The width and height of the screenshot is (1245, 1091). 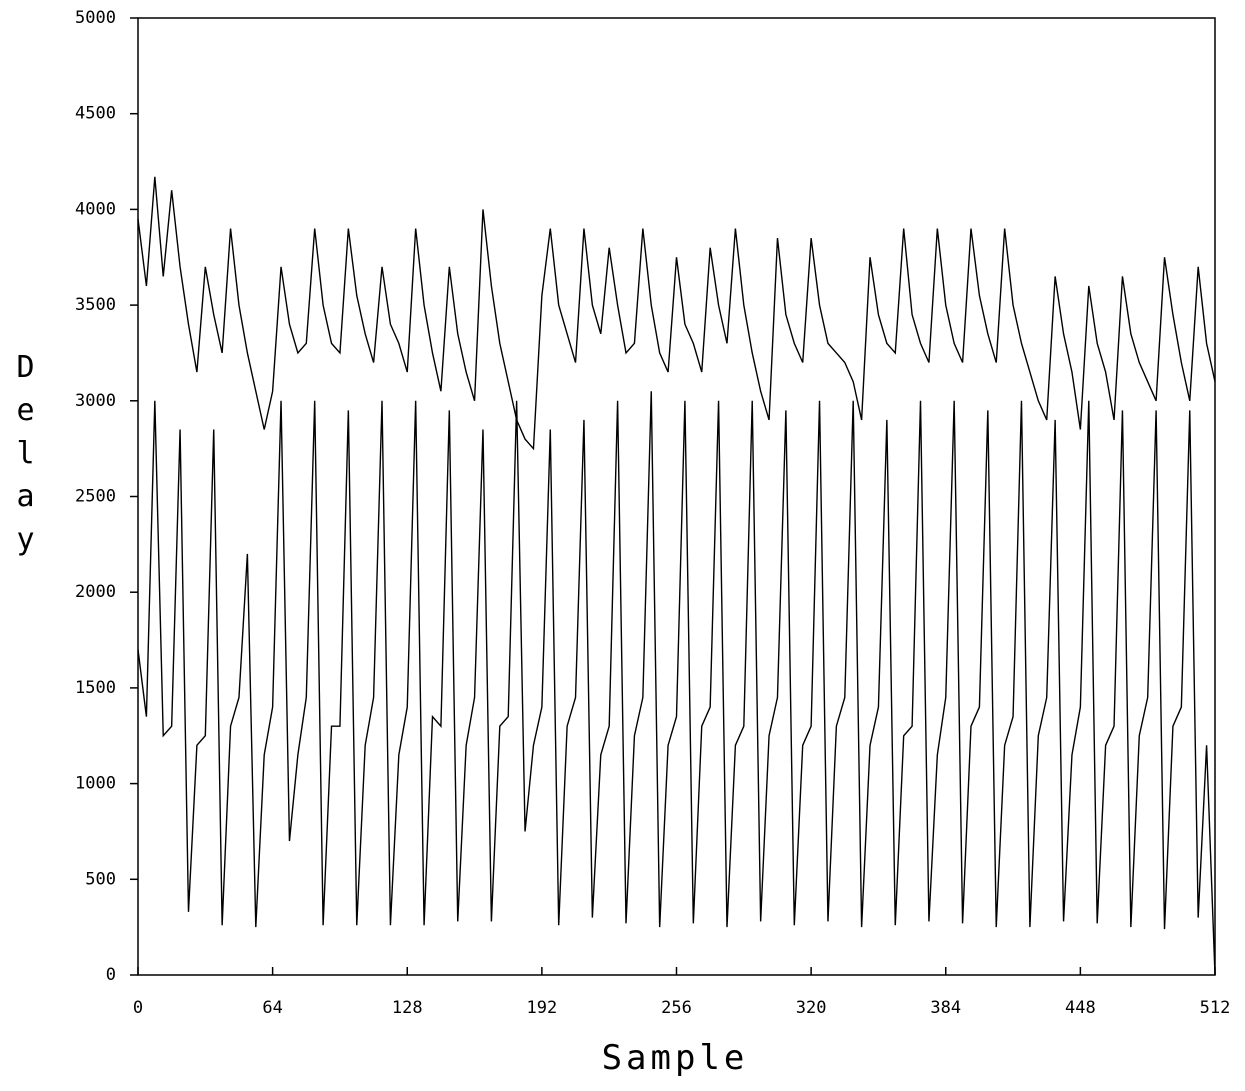 What do you see at coordinates (95, 209) in the screenshot?
I see `y-tick-label: 4000` at bounding box center [95, 209].